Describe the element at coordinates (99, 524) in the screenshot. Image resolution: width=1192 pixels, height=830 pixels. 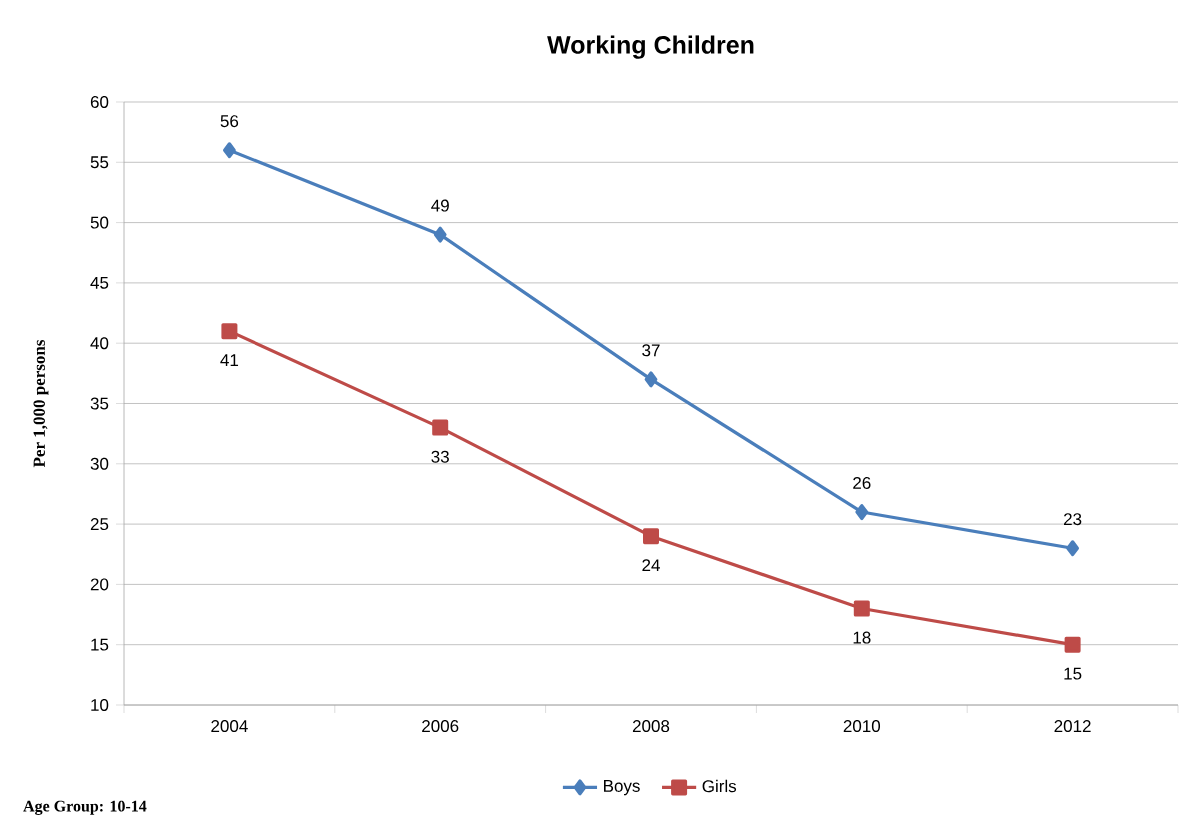
I see `y-tick-label: 25` at that location.